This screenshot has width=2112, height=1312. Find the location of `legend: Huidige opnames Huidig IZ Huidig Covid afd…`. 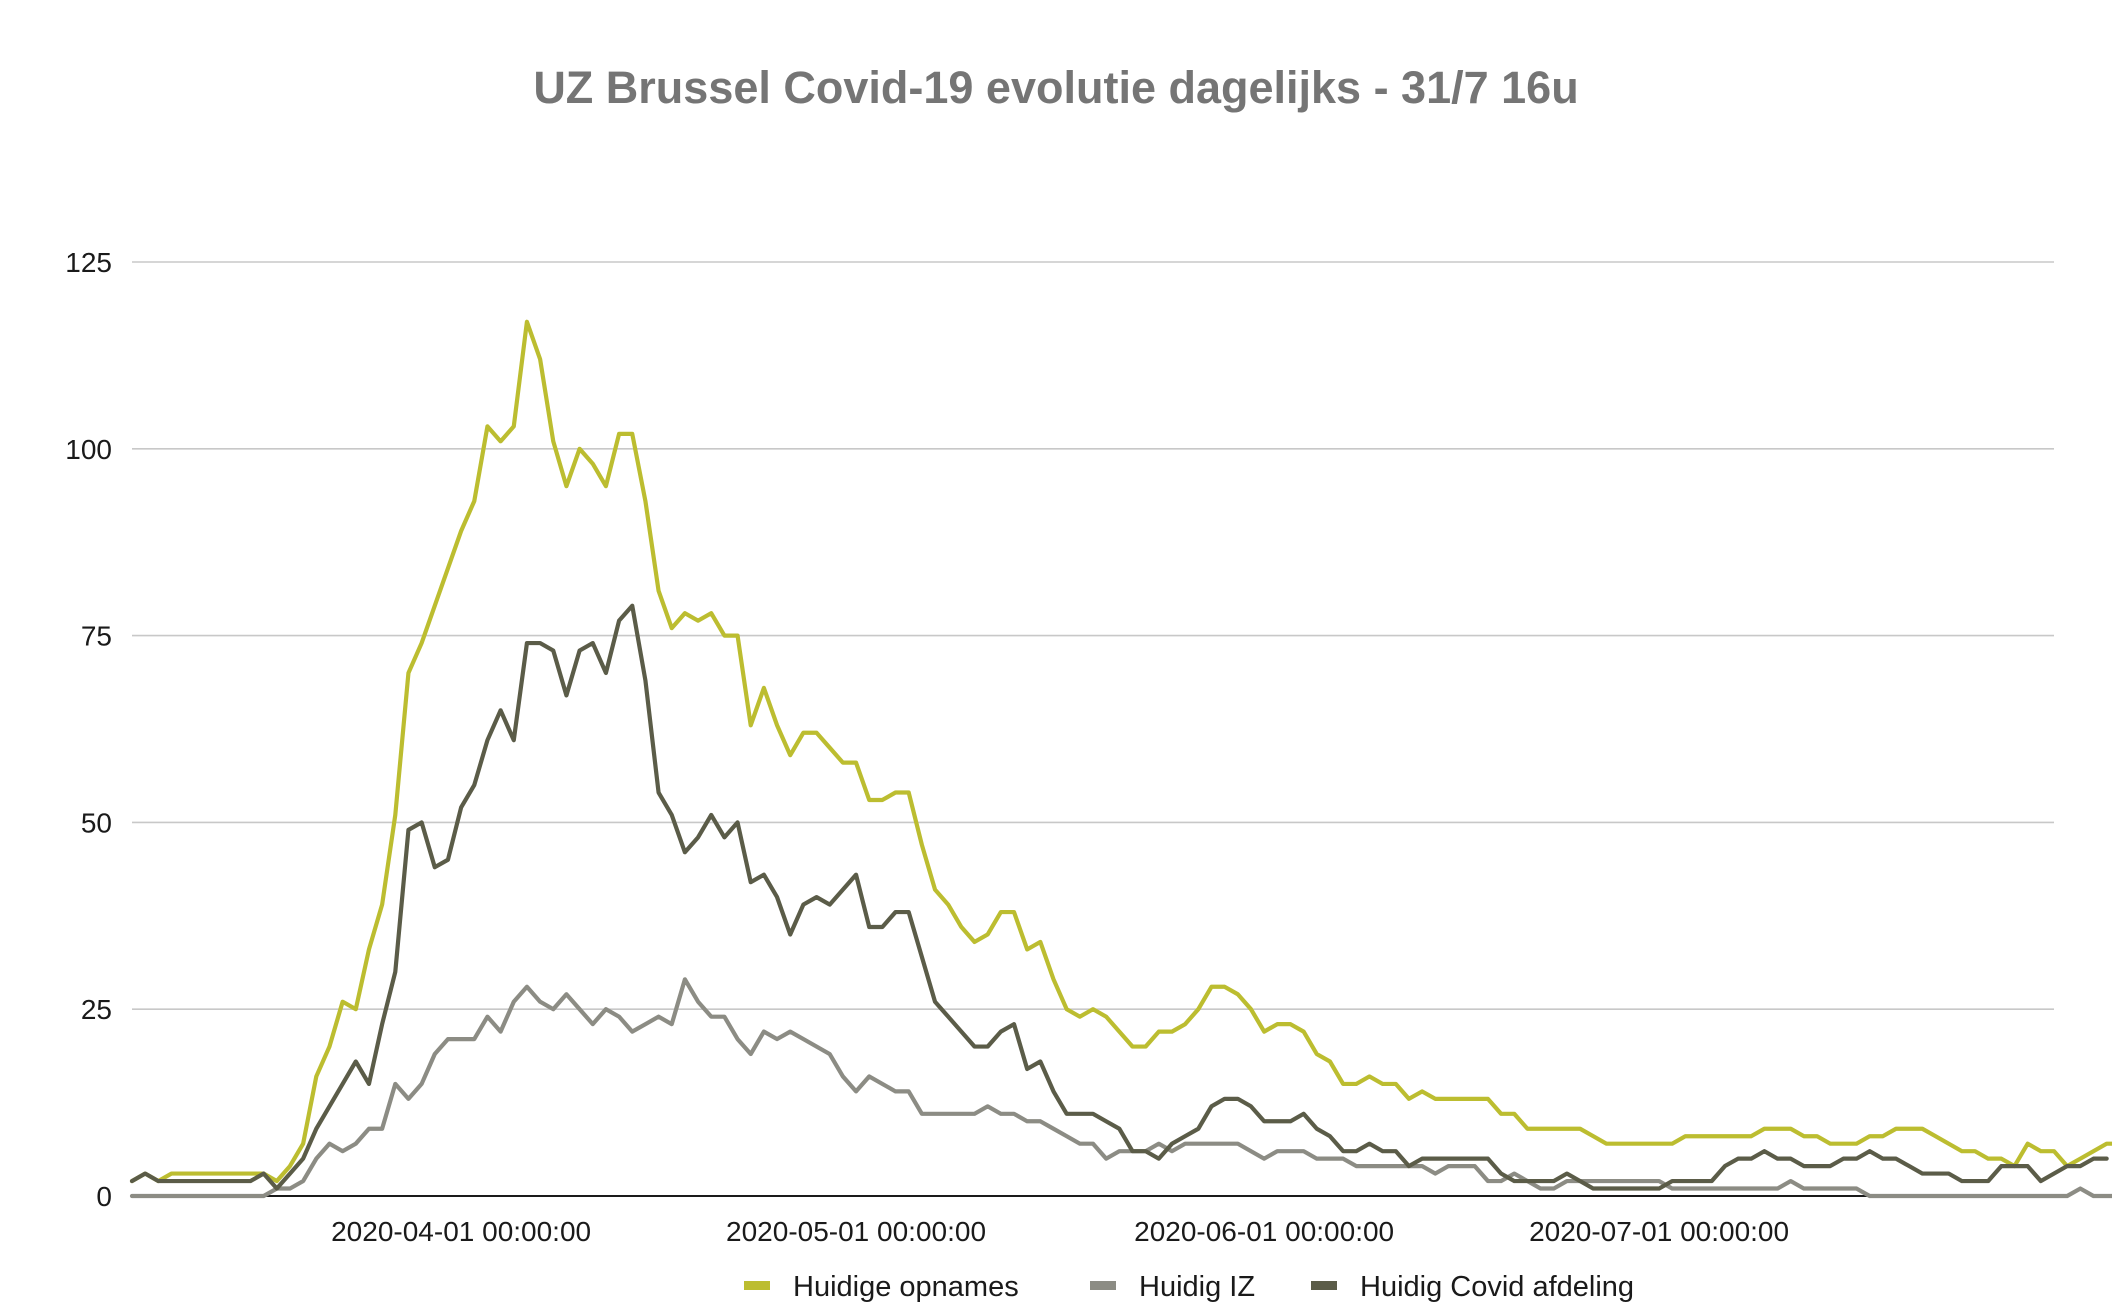

legend: Huidige opnames Huidig IZ Huidig Covid afd… is located at coordinates (1189, 1287).